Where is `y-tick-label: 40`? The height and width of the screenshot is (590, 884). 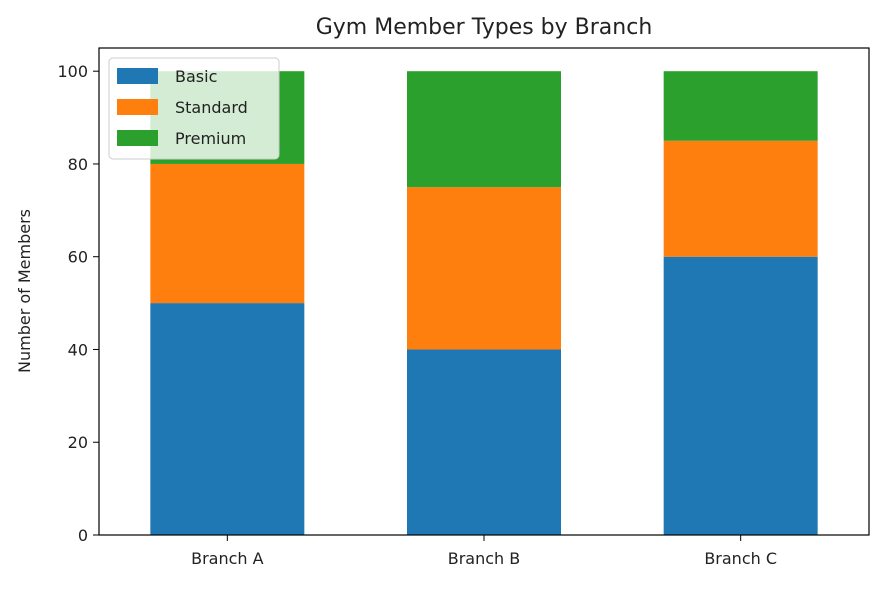
y-tick-label: 40 is located at coordinates (78, 349).